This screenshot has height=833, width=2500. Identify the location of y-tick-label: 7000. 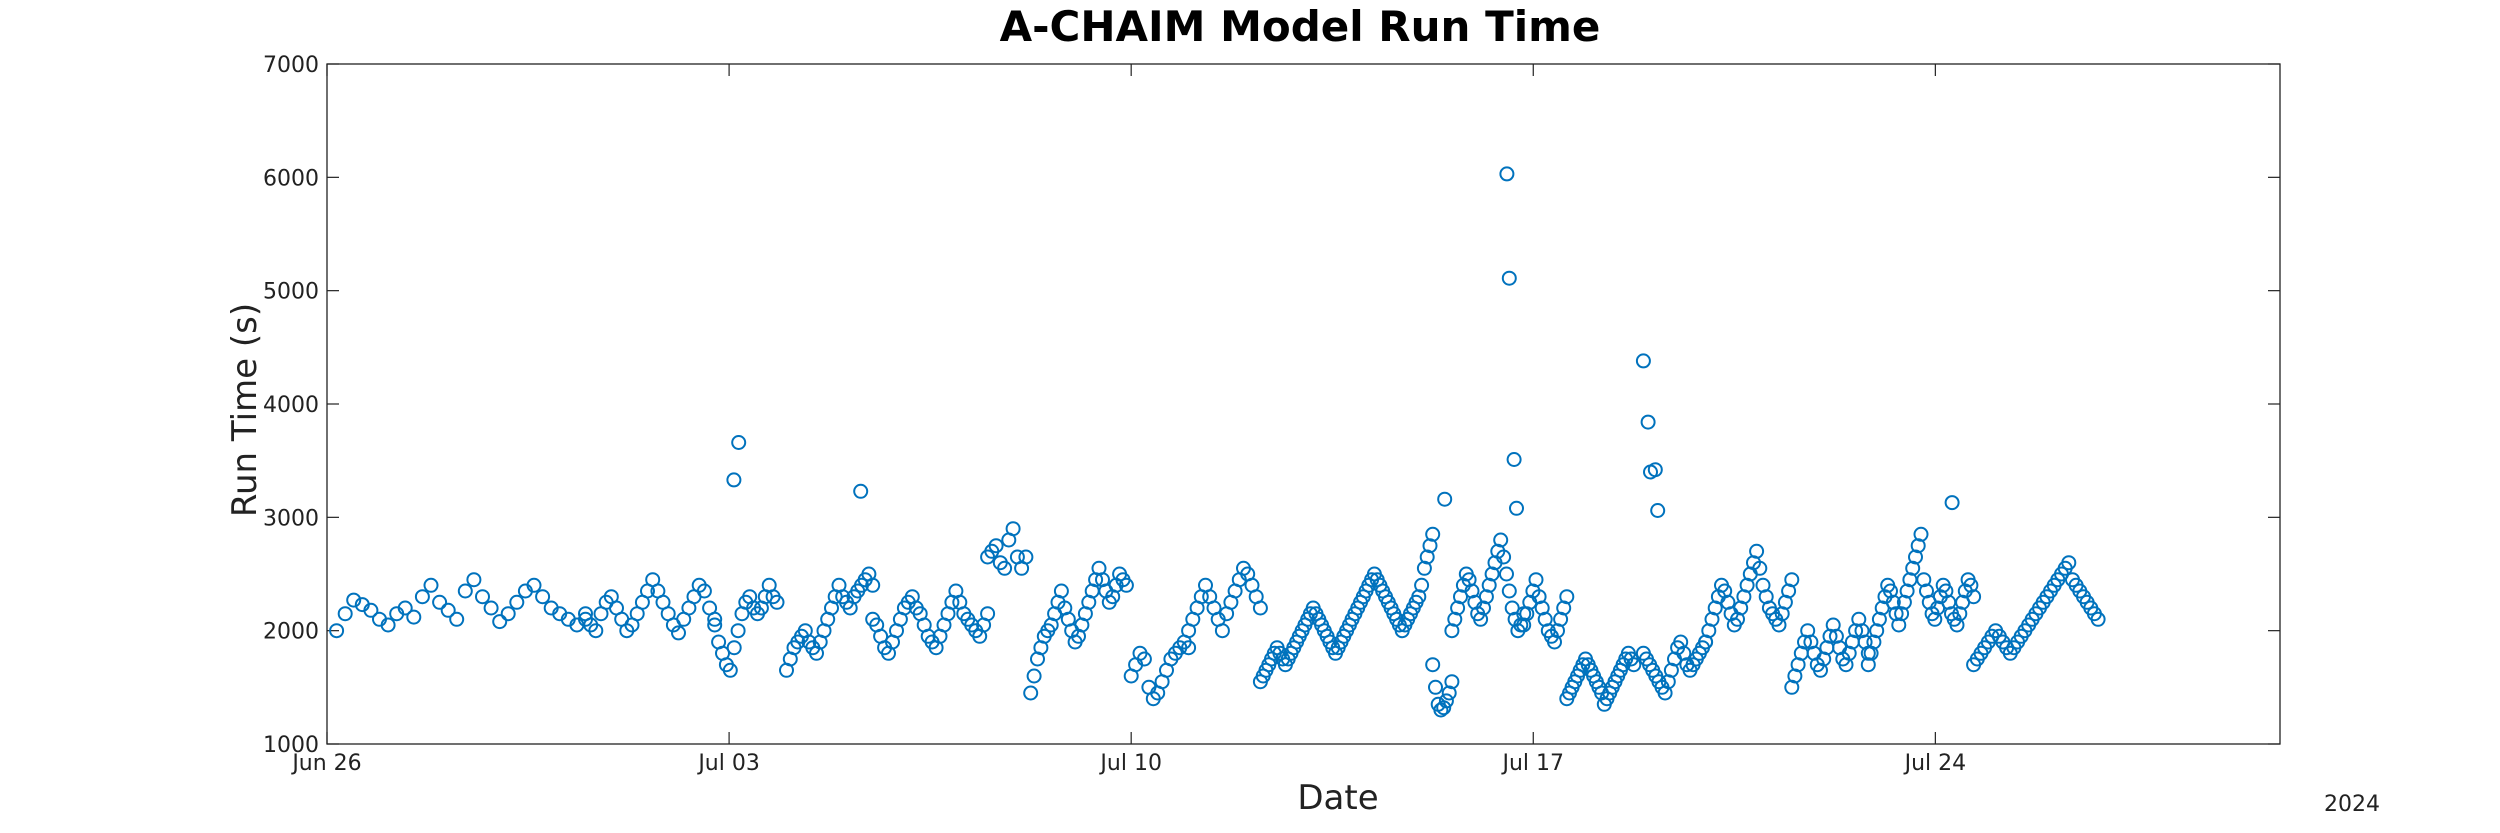
(291, 65).